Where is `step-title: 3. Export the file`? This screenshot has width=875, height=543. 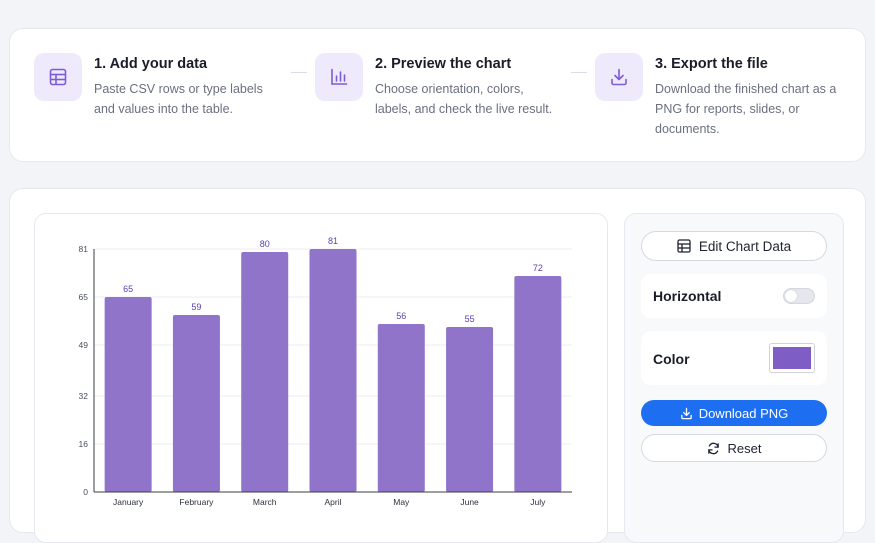
step-title: 3. Export the file is located at coordinates (711, 64).